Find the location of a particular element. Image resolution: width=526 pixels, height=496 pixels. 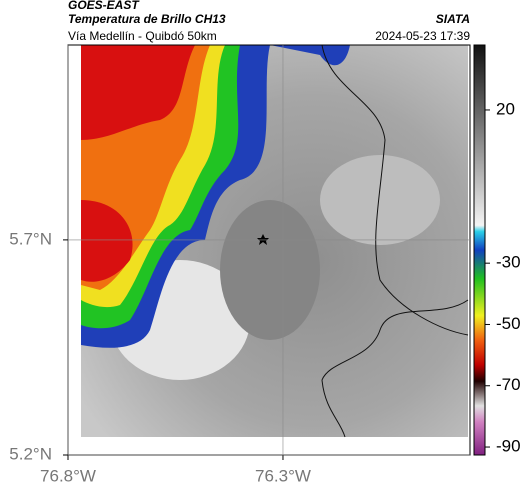

colorbar-tick-label: -70 is located at coordinates (508, 384).